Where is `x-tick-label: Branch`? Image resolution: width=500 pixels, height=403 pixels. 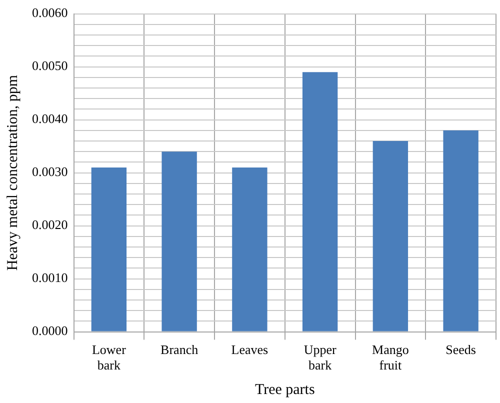 x-tick-label: Branch is located at coordinates (179, 350).